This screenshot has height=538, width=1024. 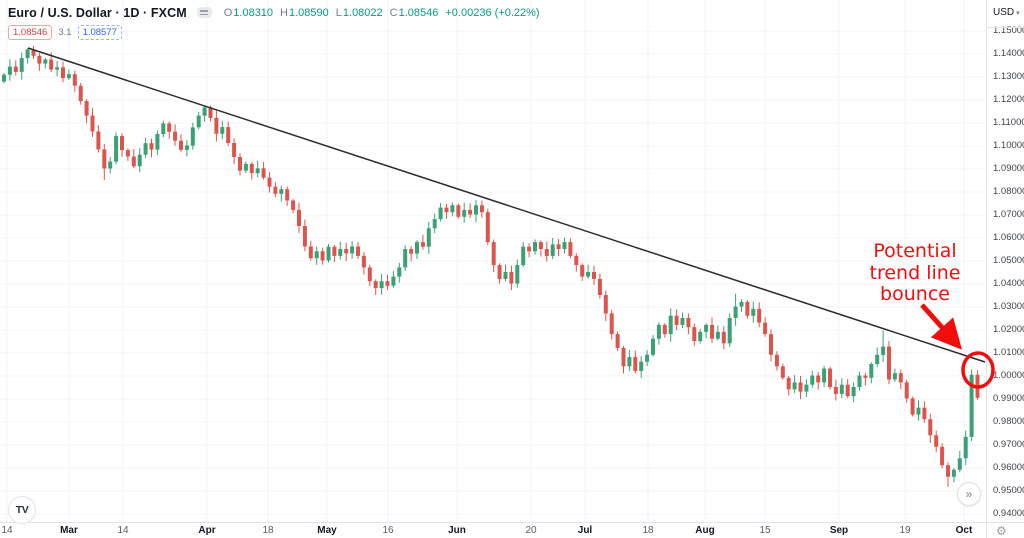 What do you see at coordinates (309, 12) in the screenshot?
I see `high-value: 1.08590` at bounding box center [309, 12].